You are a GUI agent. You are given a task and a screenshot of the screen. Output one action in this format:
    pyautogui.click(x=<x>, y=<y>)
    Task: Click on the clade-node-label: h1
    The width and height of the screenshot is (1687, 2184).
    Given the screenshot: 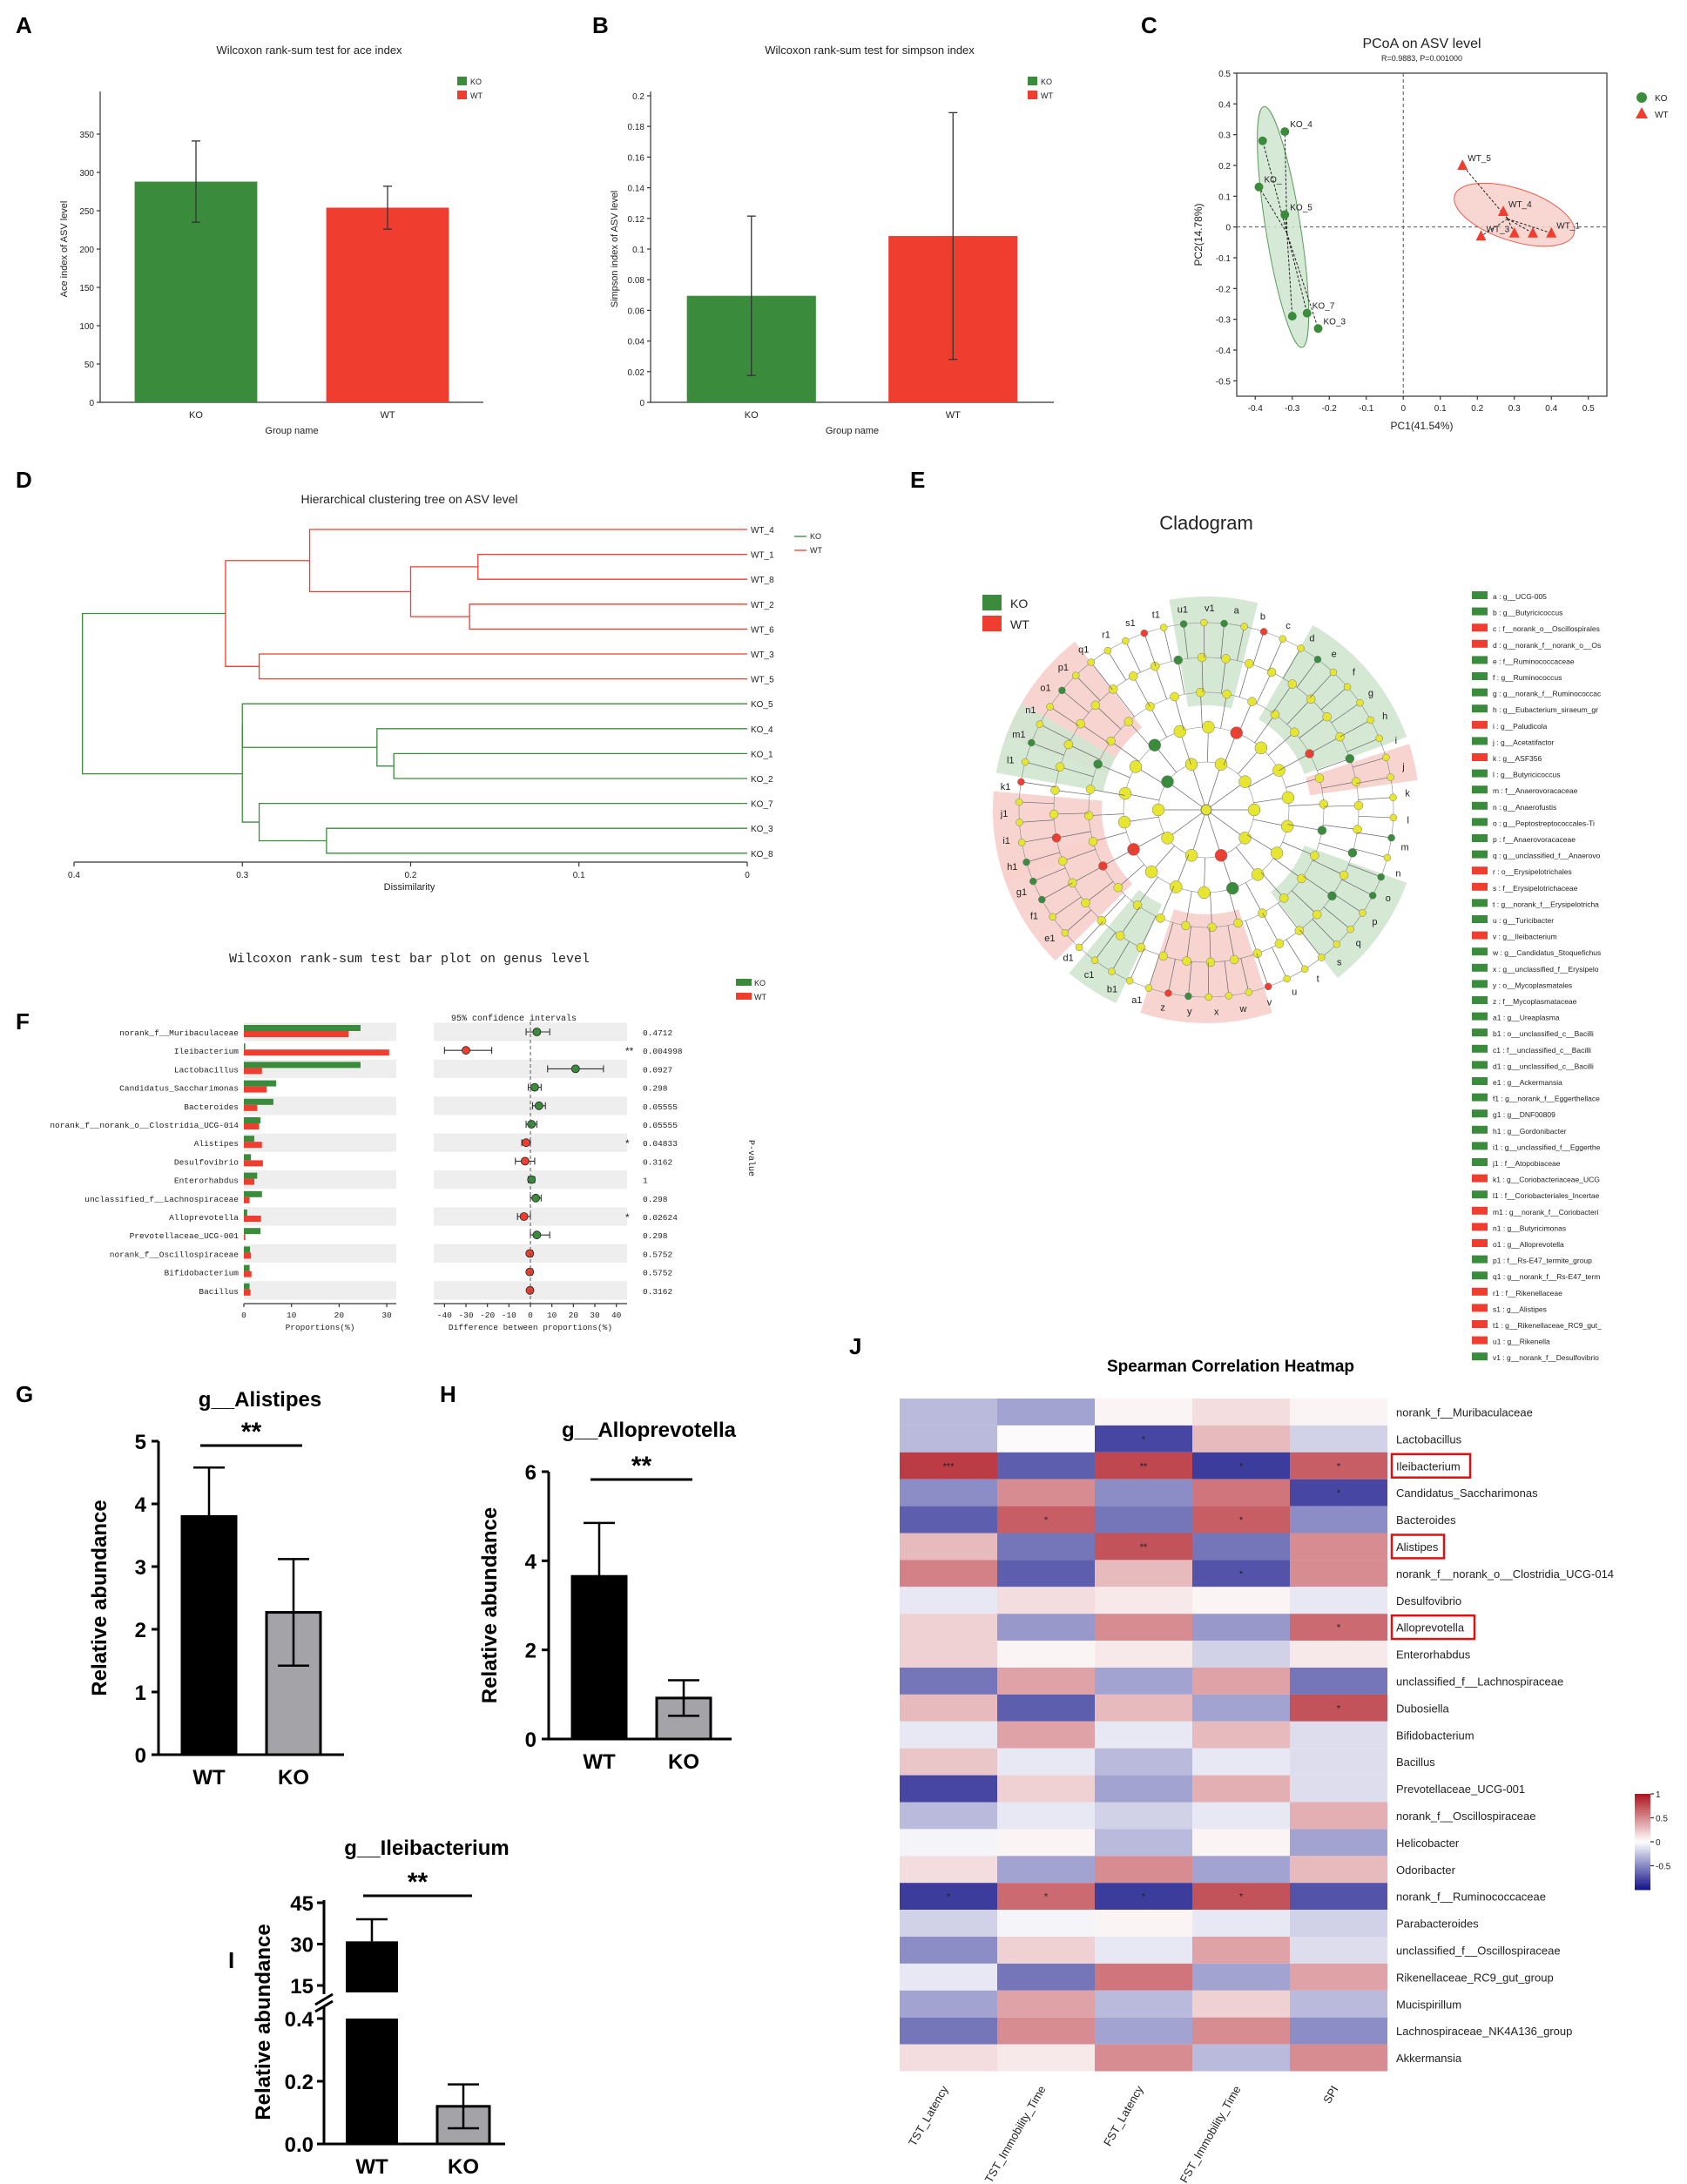 What is the action you would take?
    pyautogui.click(x=1012, y=867)
    